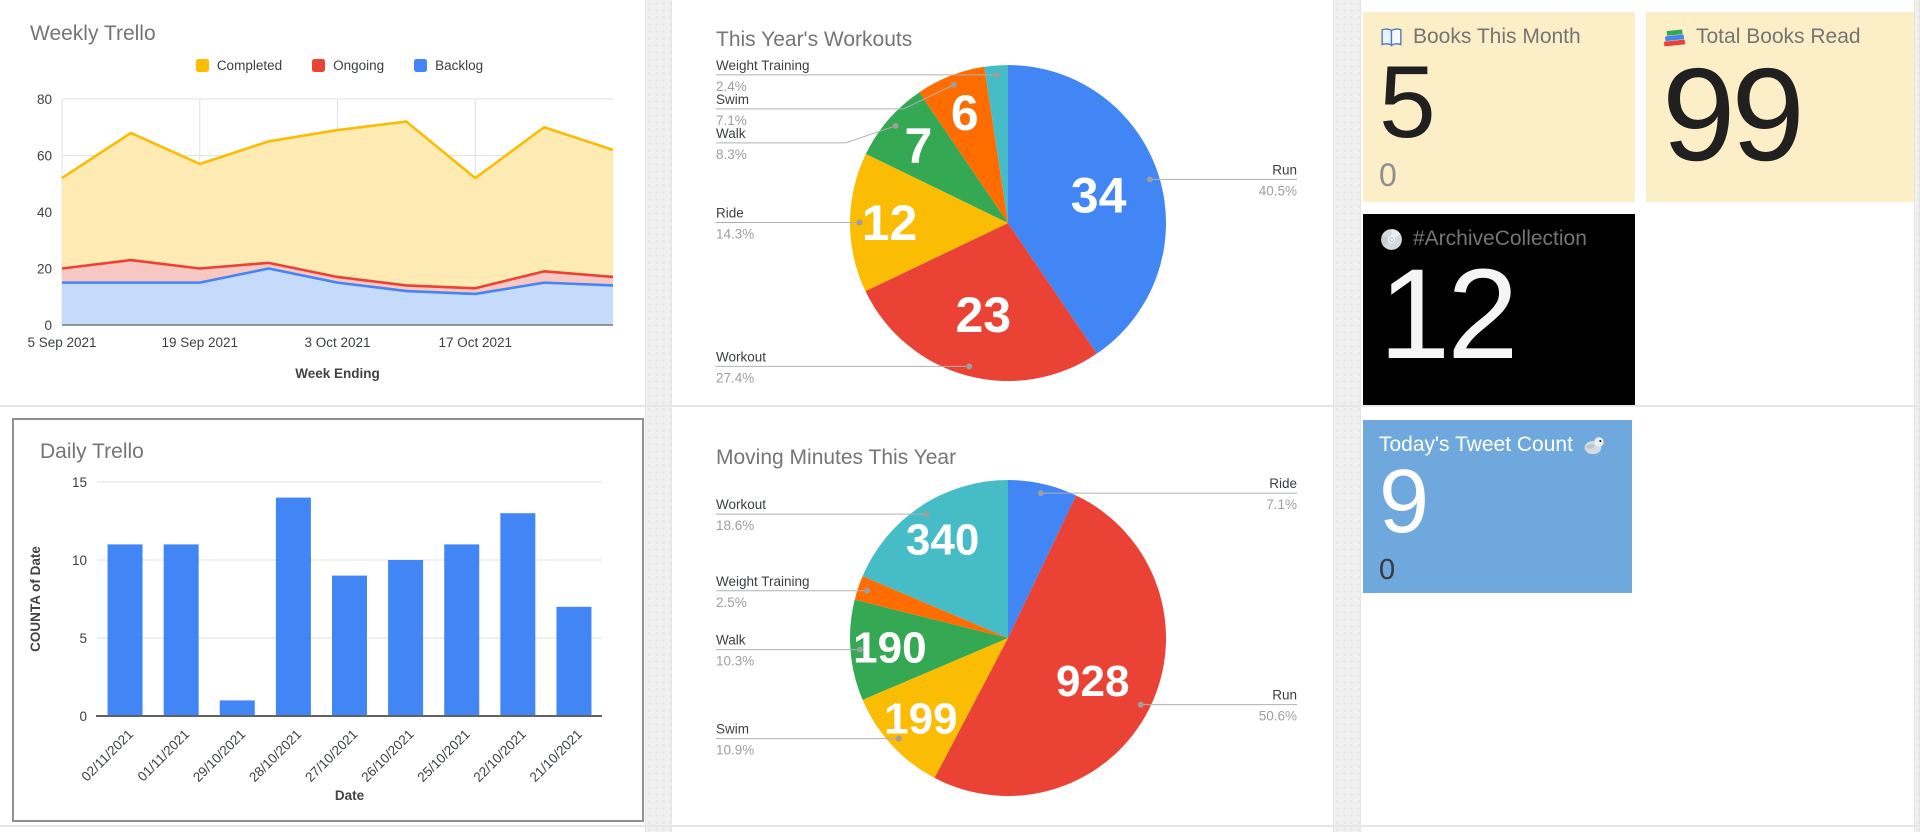 The image size is (1920, 832). I want to click on pie-slice-name-label: Weight Training, so click(763, 581).